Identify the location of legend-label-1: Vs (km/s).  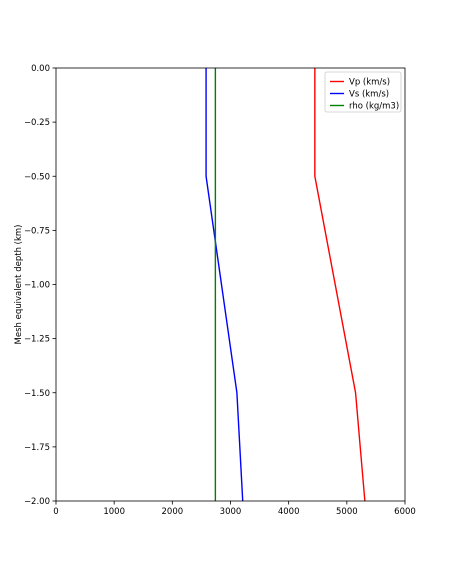
(369, 95).